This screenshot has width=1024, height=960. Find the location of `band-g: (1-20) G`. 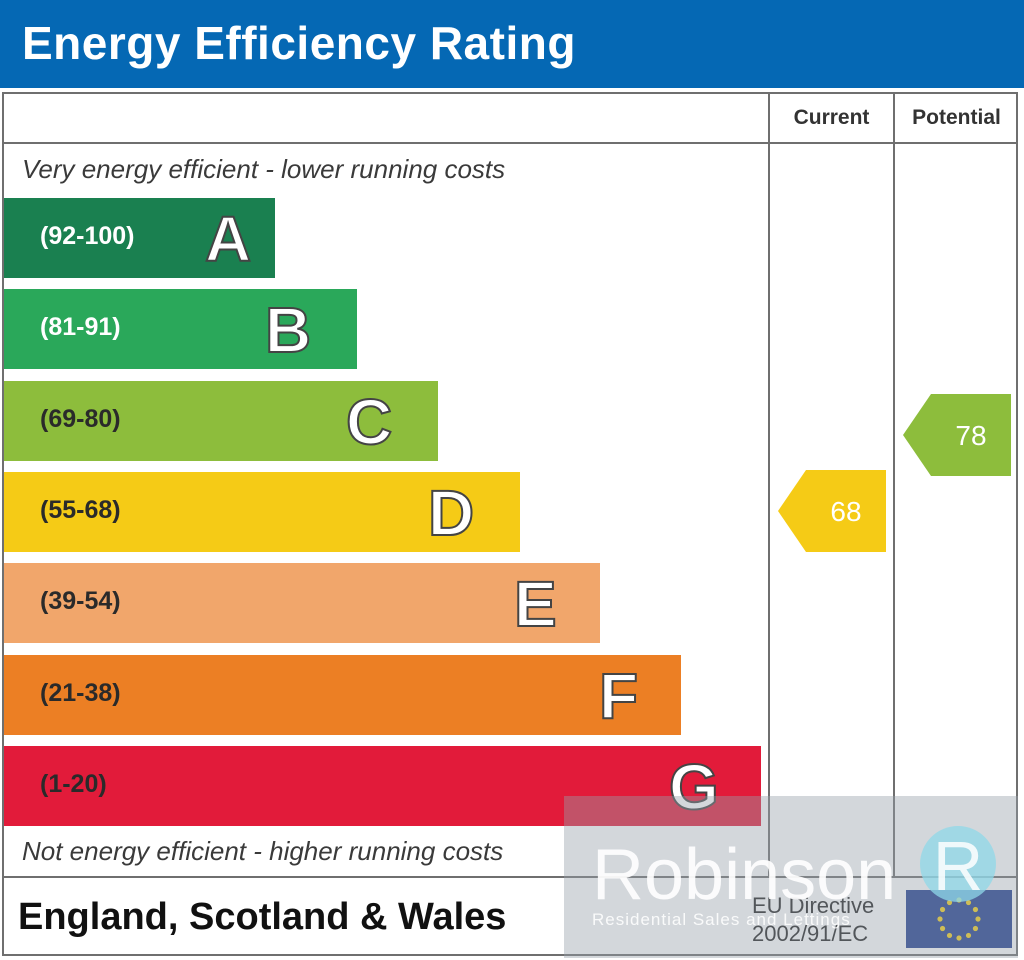

band-g: (1-20) G is located at coordinates (382, 786).